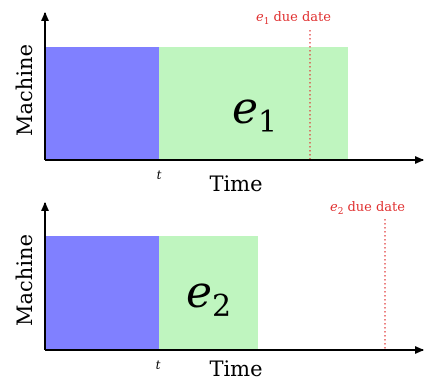 The height and width of the screenshot is (386, 444). What do you see at coordinates (25, 280) in the screenshot?
I see `y-axis-label-2: Machine` at bounding box center [25, 280].